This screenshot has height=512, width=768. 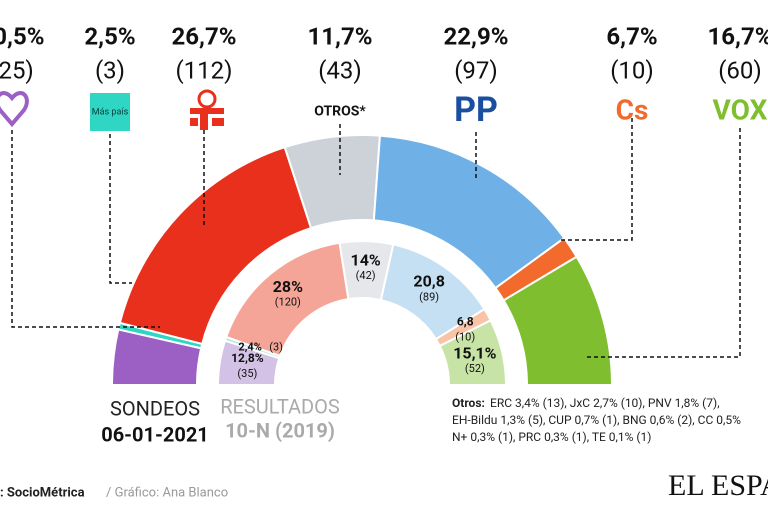 What do you see at coordinates (17, 70) in the screenshot?
I see `seat-label: (25)` at bounding box center [17, 70].